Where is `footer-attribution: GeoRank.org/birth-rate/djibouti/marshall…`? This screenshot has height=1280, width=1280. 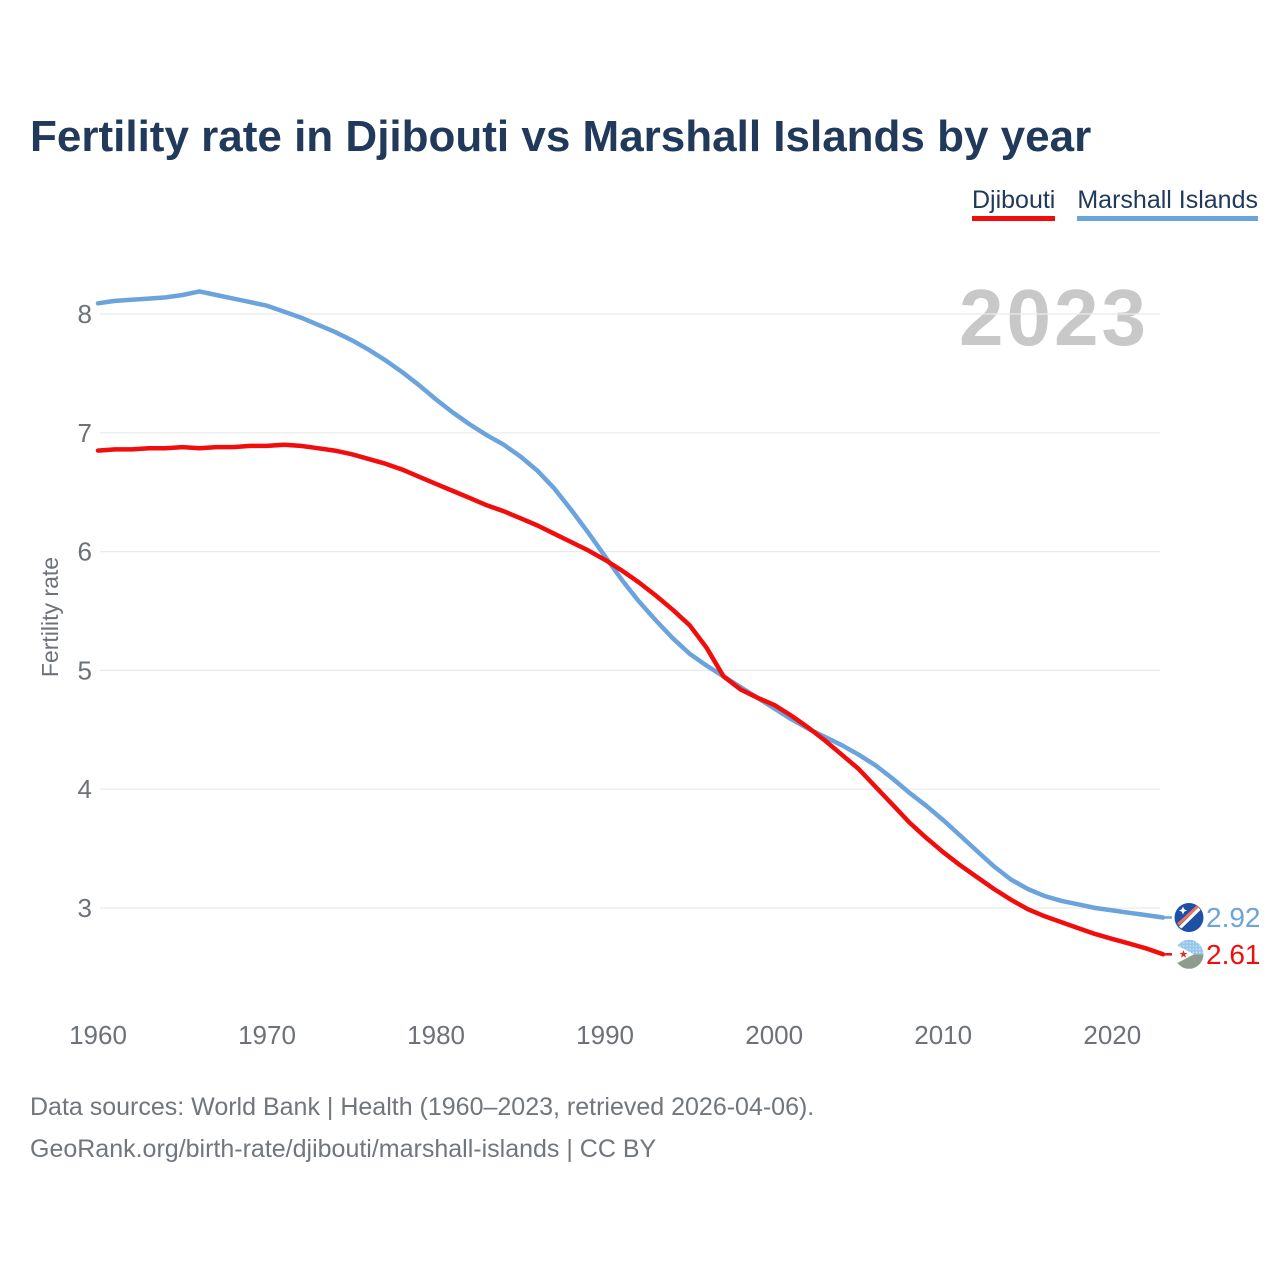
footer-attribution: GeoRank.org/birth-rate/djibouti/marshall… is located at coordinates (343, 1149).